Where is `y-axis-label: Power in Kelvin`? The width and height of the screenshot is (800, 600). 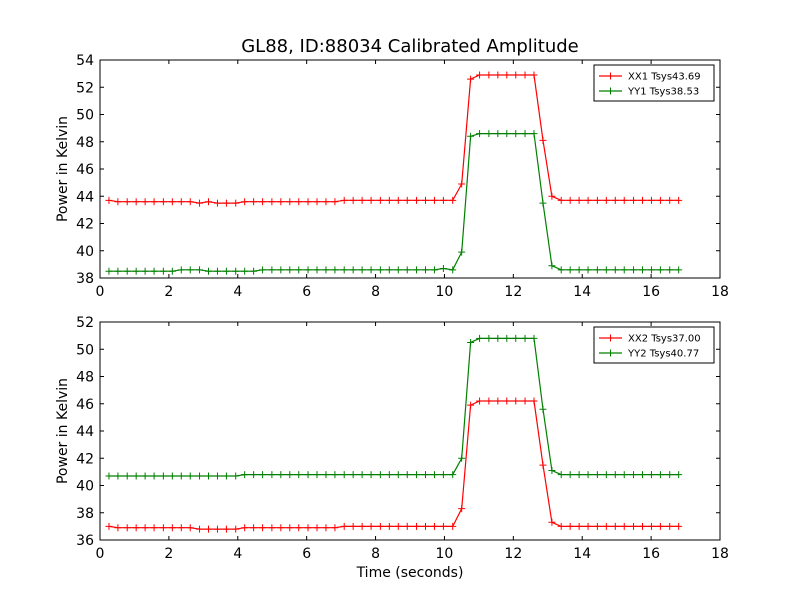
y-axis-label: Power in Kelvin is located at coordinates (63, 169).